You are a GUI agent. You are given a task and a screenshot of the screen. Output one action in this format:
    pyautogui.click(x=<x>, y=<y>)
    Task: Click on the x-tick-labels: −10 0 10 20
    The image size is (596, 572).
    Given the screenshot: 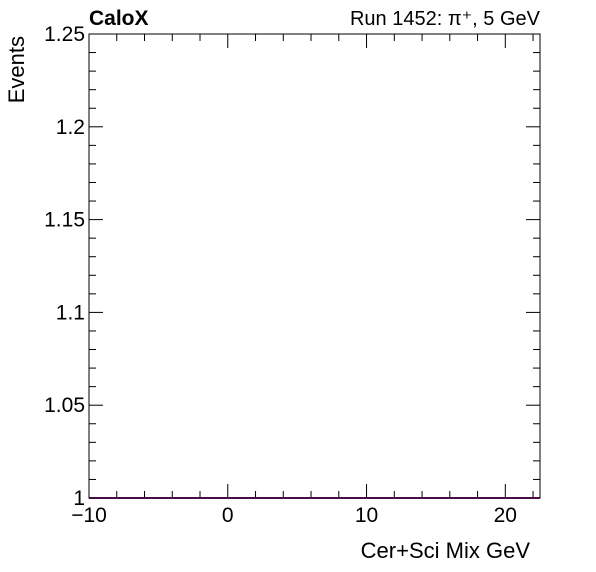 What is the action you would take?
    pyautogui.click(x=294, y=515)
    